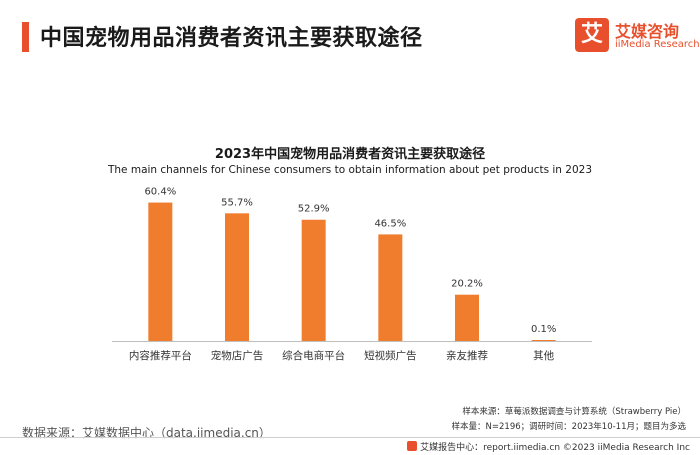 This screenshot has height=455, width=700. Describe the element at coordinates (467, 284) in the screenshot. I see `data-label: 20.2%` at that location.